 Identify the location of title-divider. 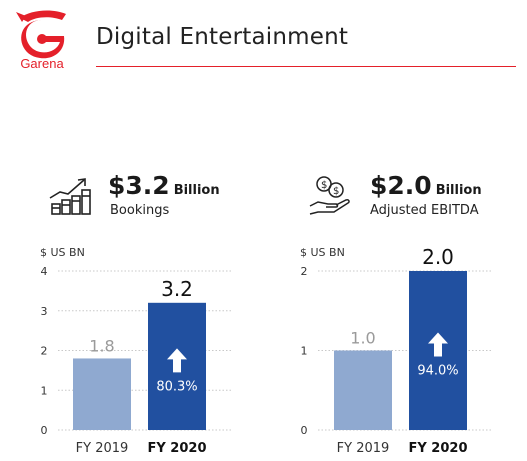
(306, 66).